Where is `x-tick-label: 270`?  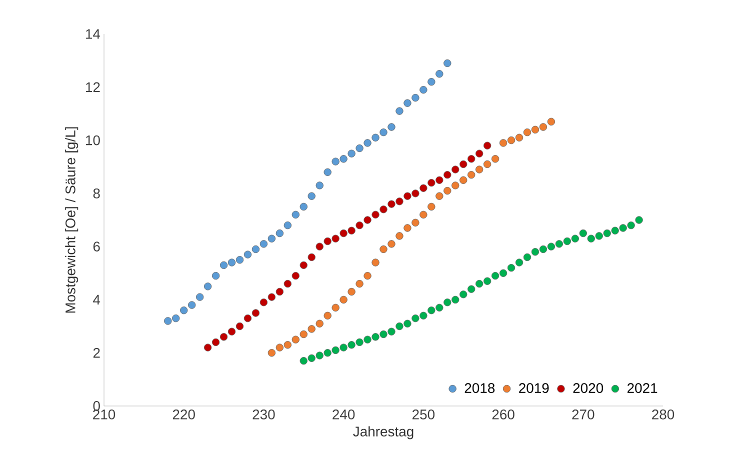 x-tick-label: 270 is located at coordinates (583, 415).